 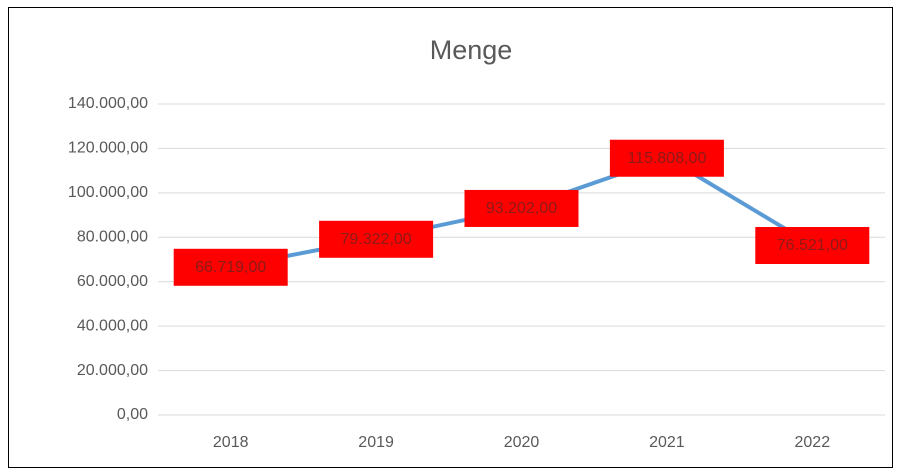 What do you see at coordinates (813, 442) in the screenshot?
I see `x-tick-label: 2022` at bounding box center [813, 442].